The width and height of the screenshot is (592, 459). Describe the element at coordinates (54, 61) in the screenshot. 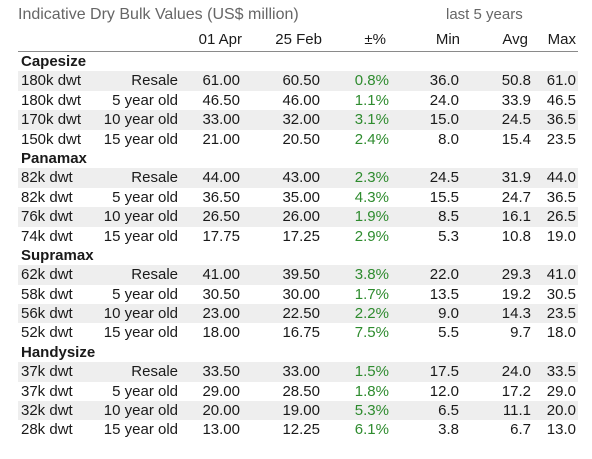

I see `section-title: Capesize` at that location.